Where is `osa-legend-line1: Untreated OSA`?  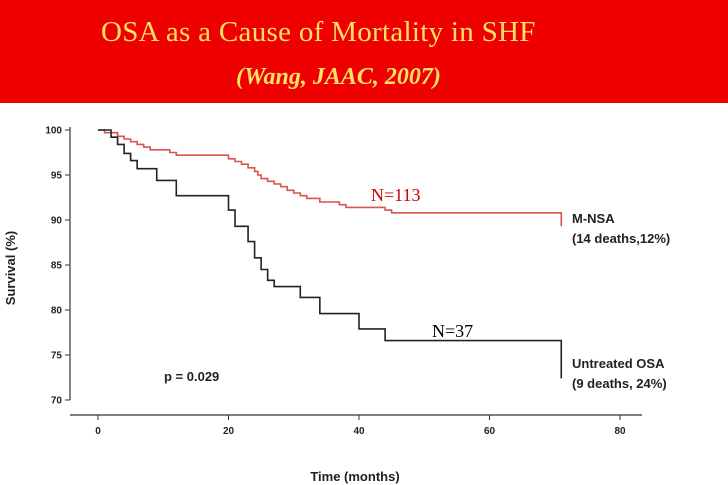 osa-legend-line1: Untreated OSA is located at coordinates (618, 363).